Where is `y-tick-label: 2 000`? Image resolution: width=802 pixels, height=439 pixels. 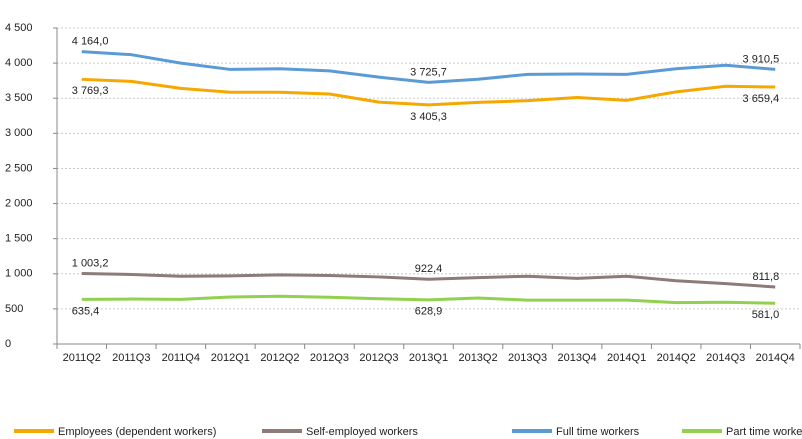
y-tick-label: 2 000 is located at coordinates (19, 203).